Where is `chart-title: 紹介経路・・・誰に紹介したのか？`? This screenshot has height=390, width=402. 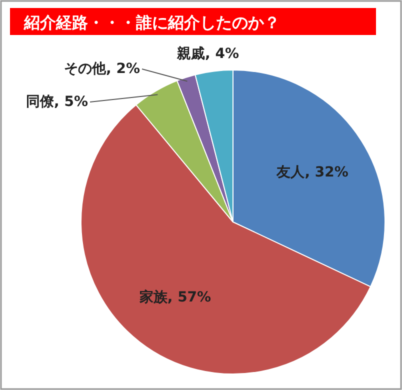
chart-title: 紹介経路・・・誰に紹介したのか？ is located at coordinates (151, 22).